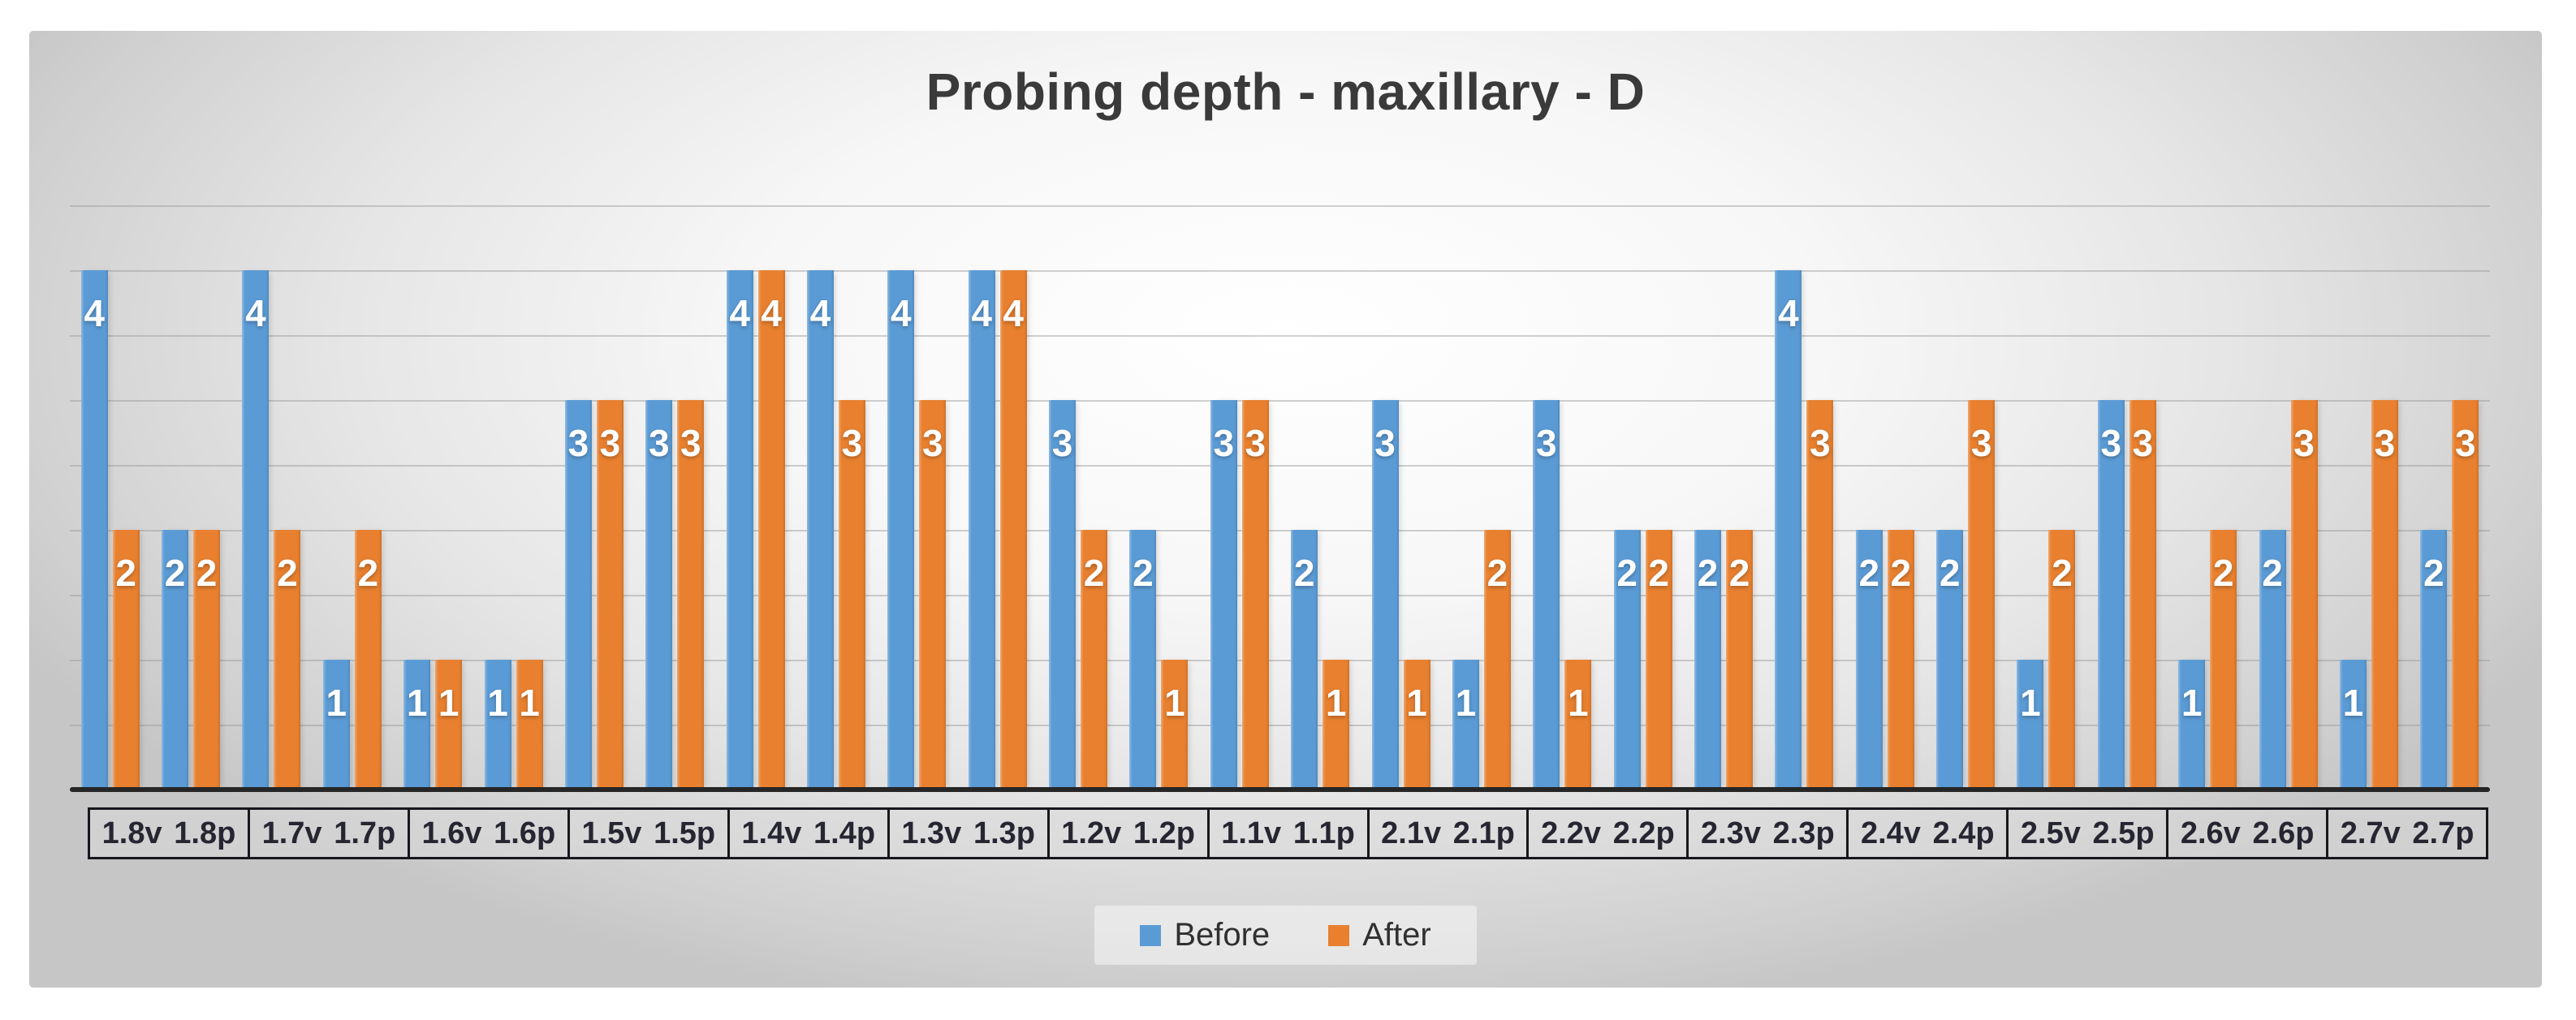 This screenshot has height=1020, width=2576. Describe the element at coordinates (2050, 833) in the screenshot. I see `category-label-2.5v: 2.5v` at that location.